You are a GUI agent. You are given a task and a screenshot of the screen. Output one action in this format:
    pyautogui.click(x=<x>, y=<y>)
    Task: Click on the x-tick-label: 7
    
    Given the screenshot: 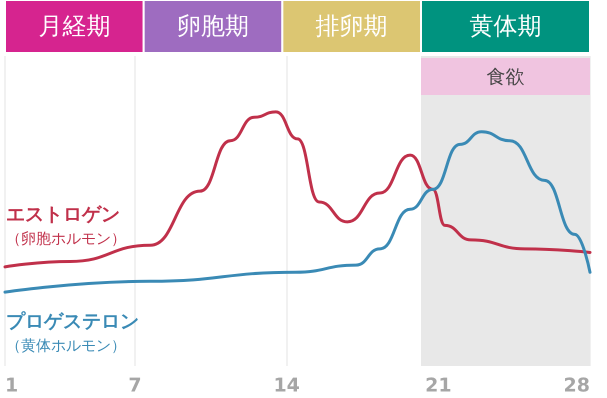 What is the action you would take?
    pyautogui.click(x=135, y=385)
    